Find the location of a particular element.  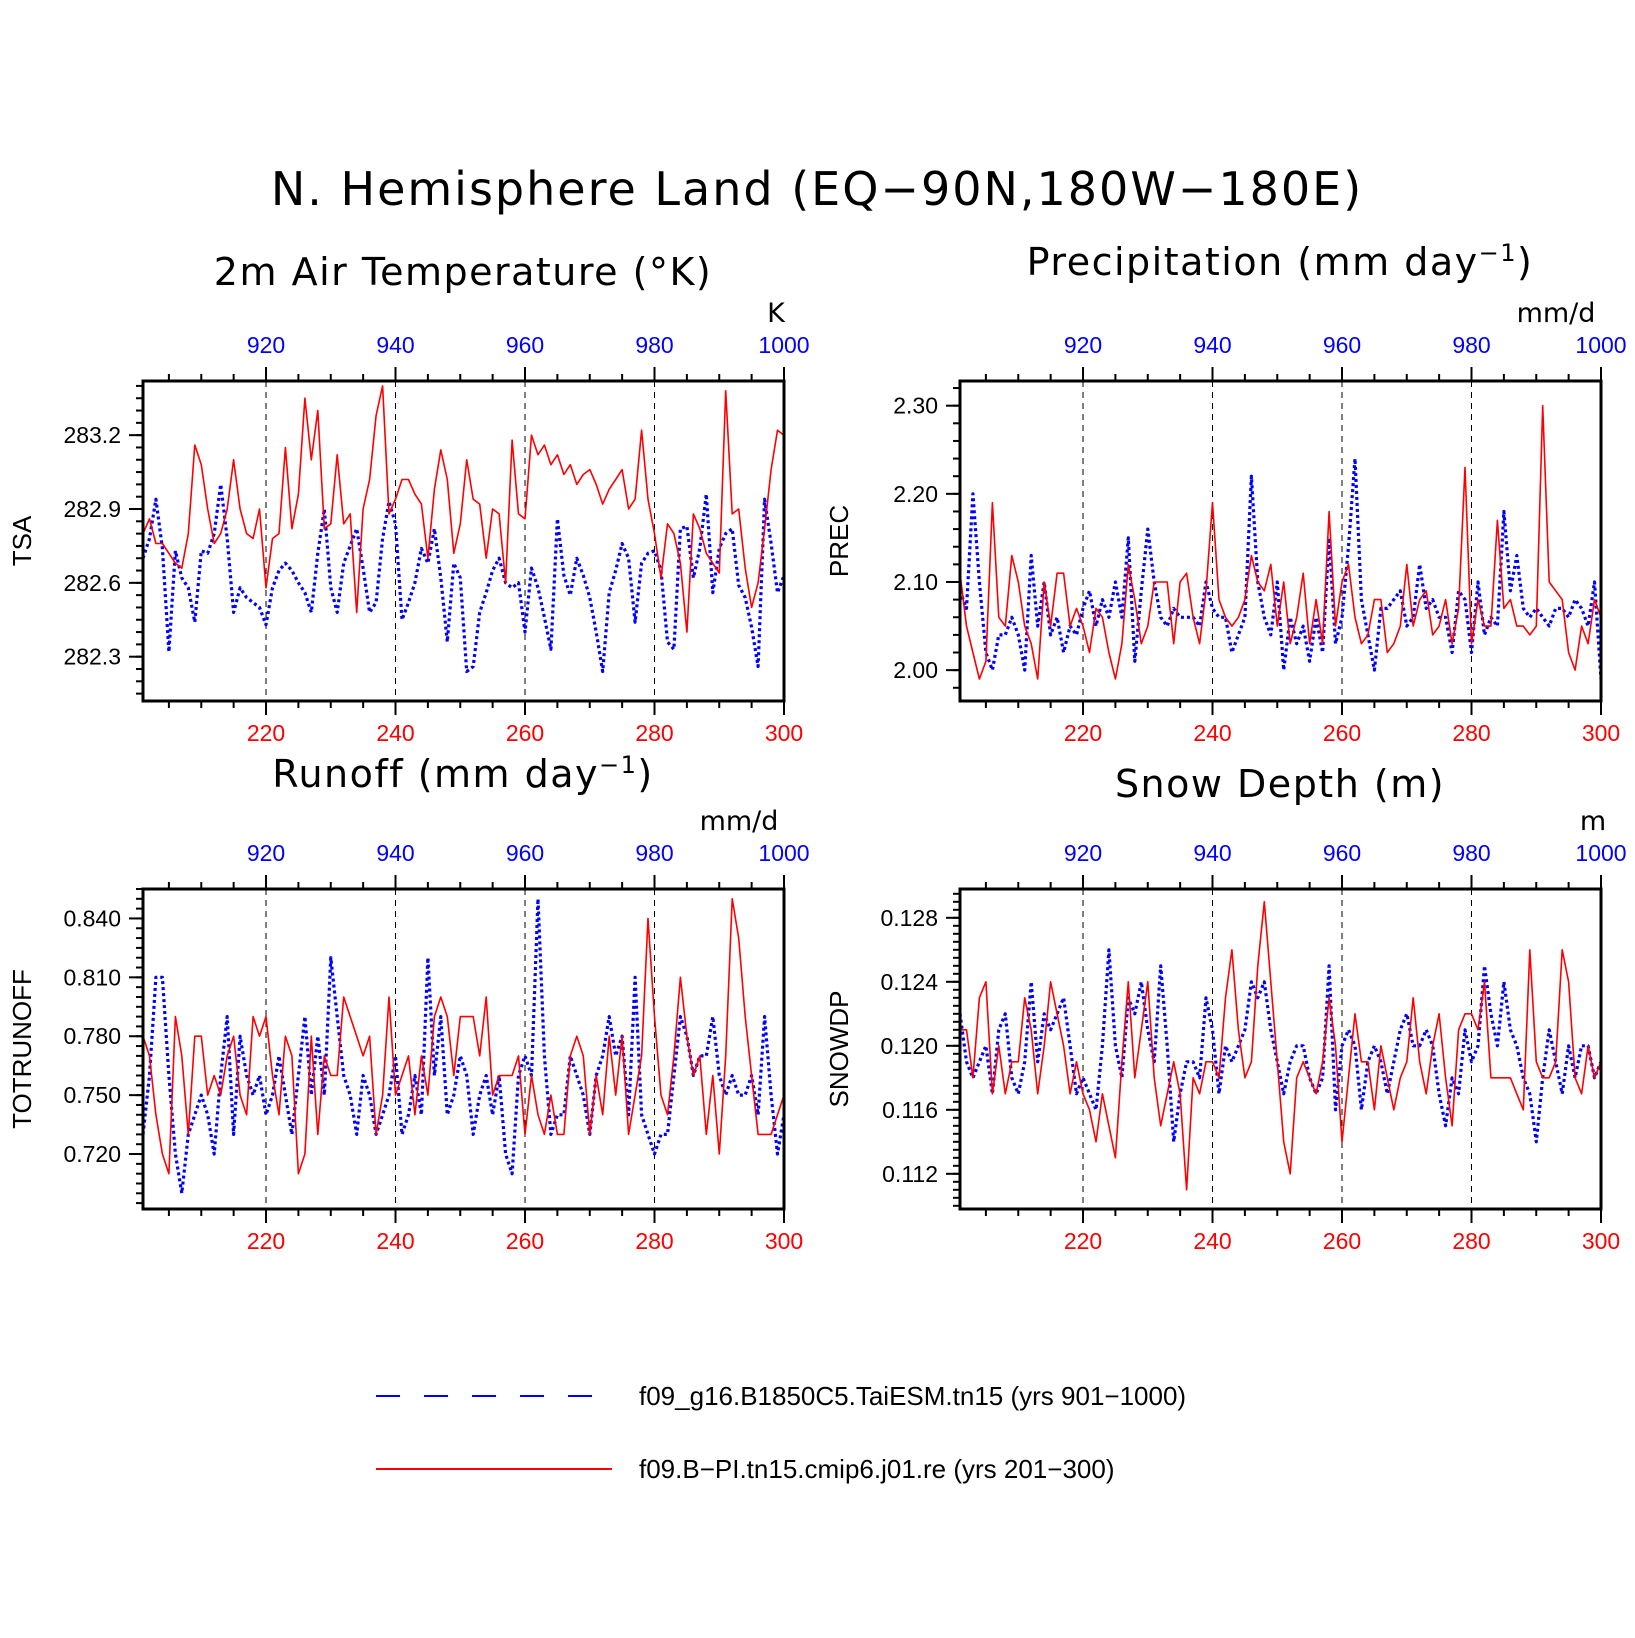

panel-title: Runoff (mm day−1) is located at coordinates (463, 773).